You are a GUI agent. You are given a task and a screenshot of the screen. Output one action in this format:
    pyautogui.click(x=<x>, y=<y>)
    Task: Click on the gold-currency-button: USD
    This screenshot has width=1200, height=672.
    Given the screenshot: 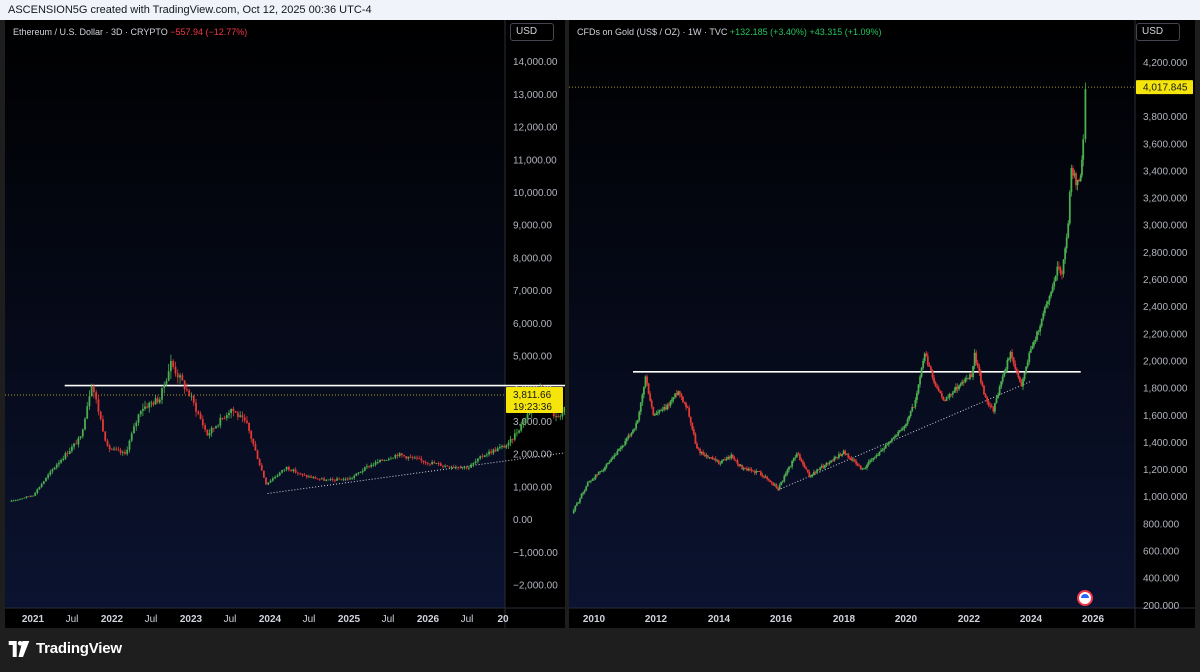 What is the action you would take?
    pyautogui.click(x=1158, y=32)
    